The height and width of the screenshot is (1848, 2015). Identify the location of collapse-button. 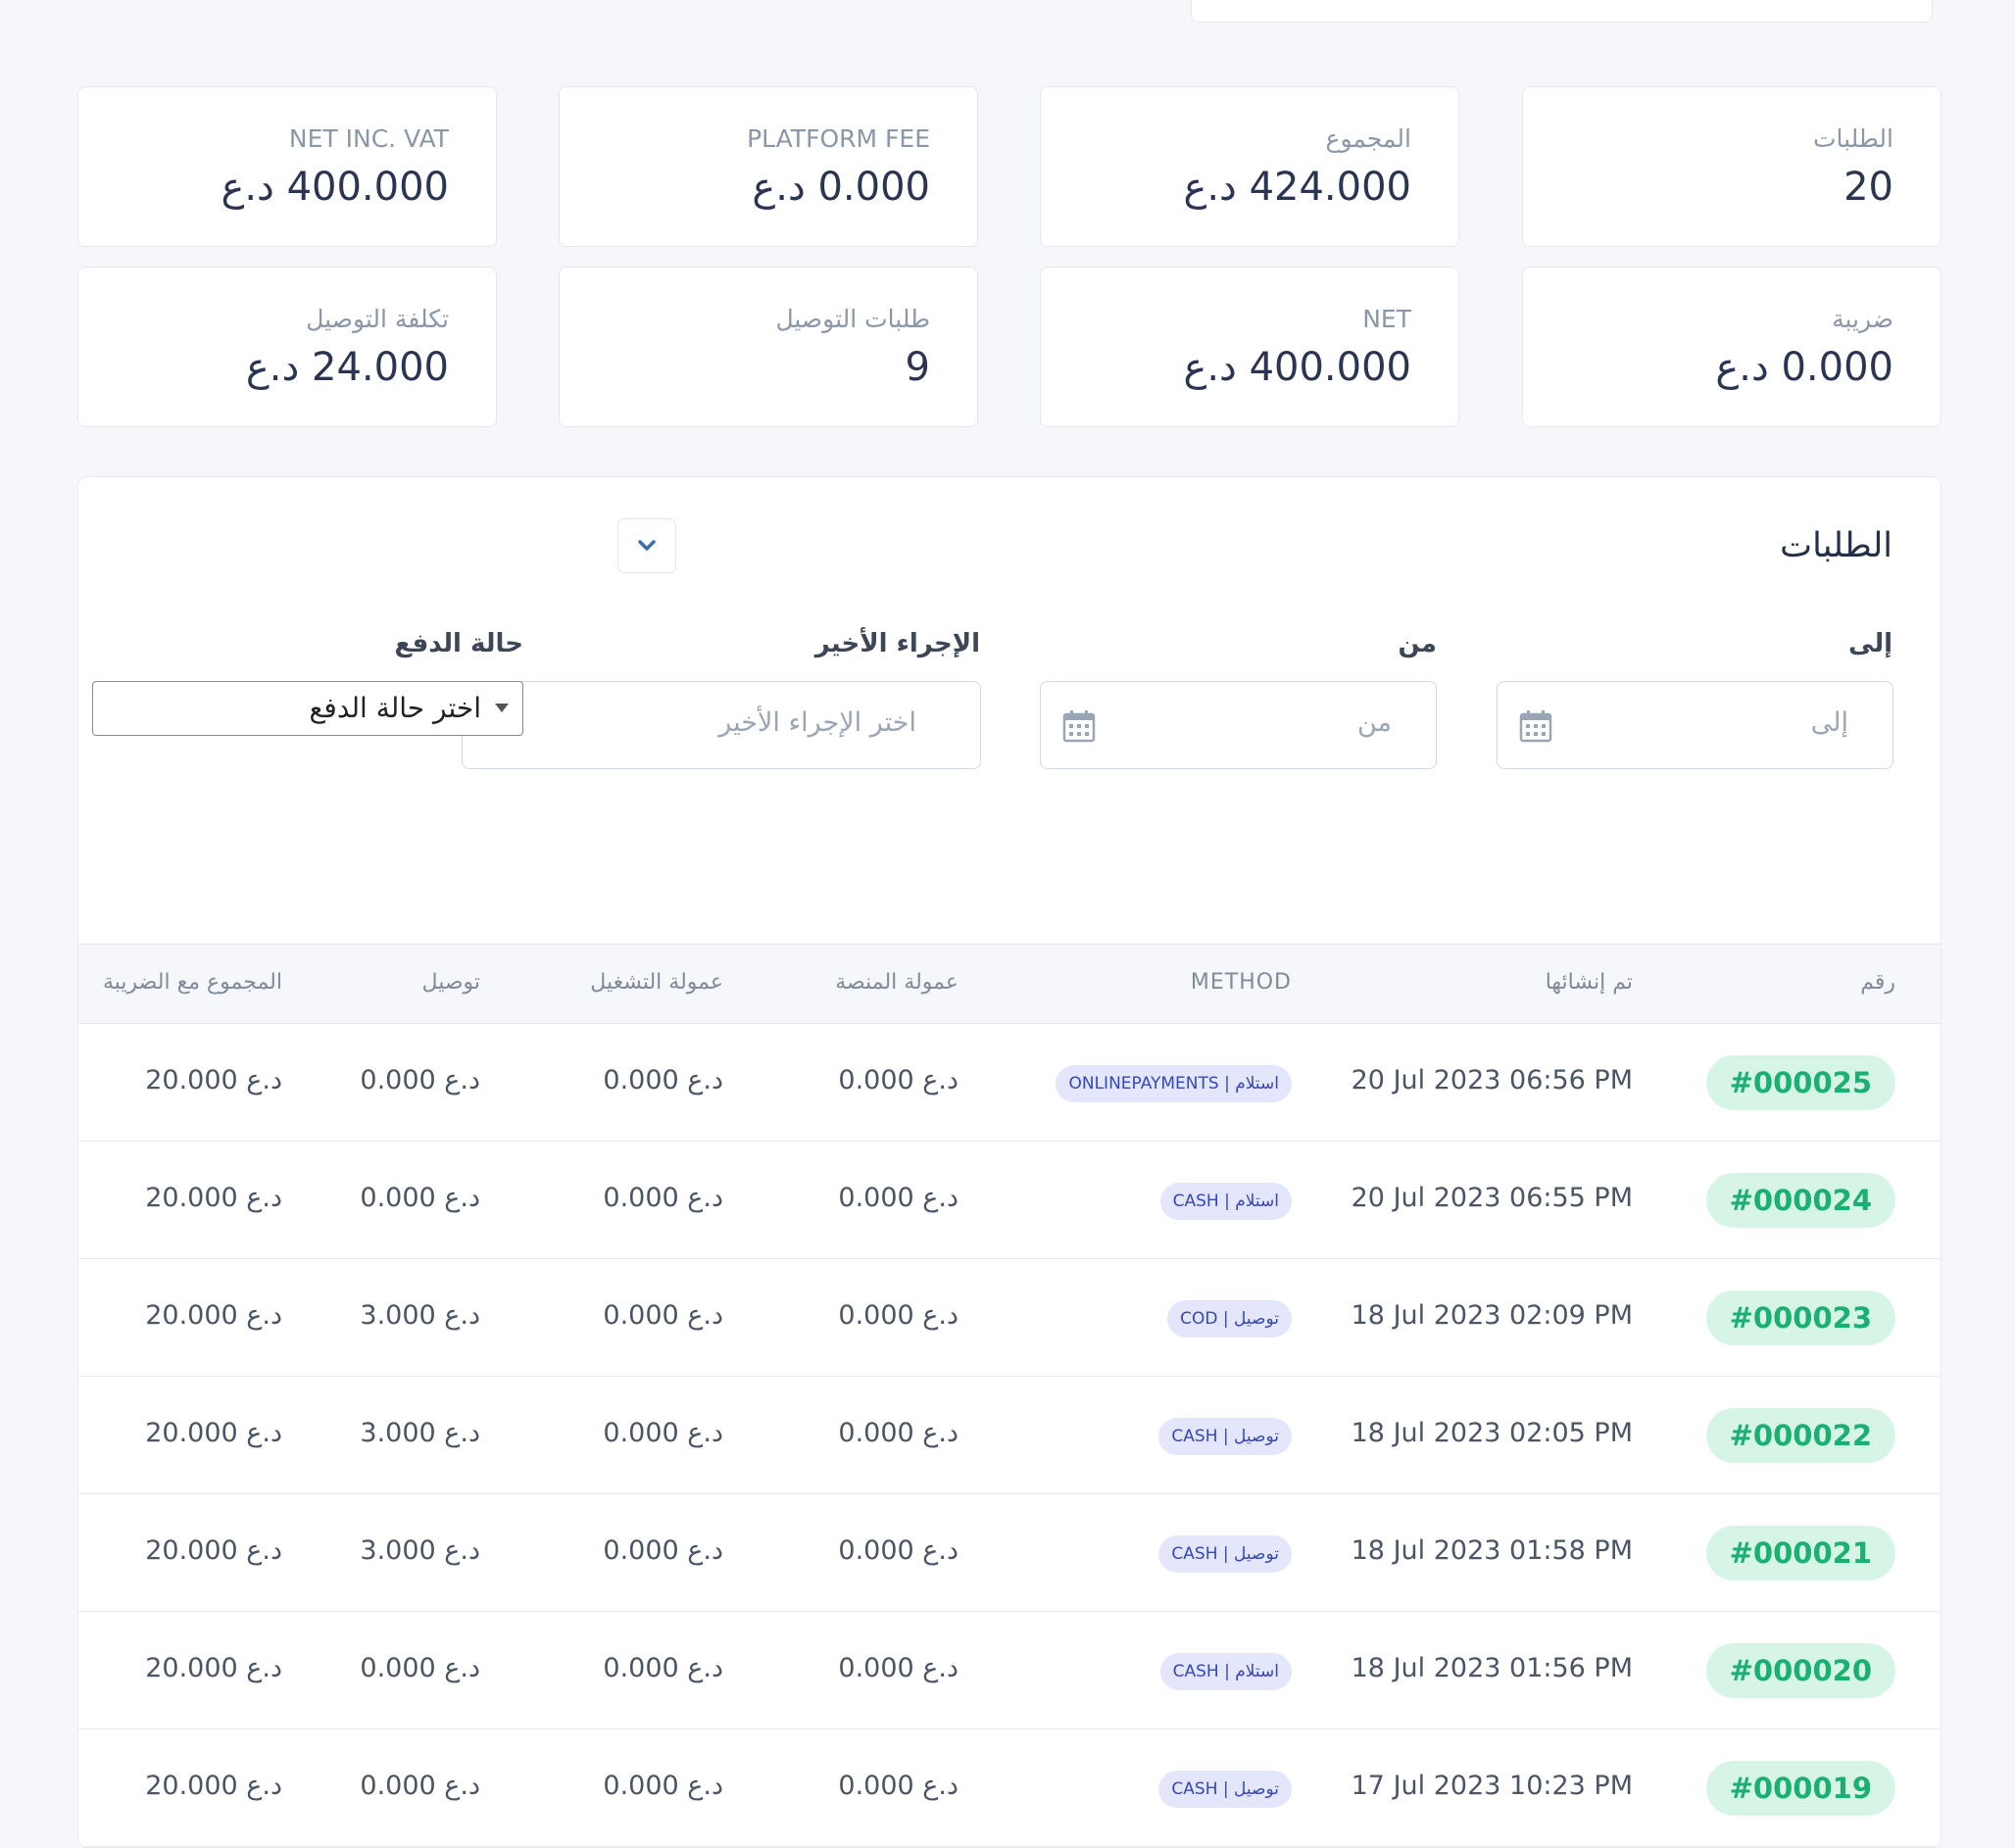
(646, 545).